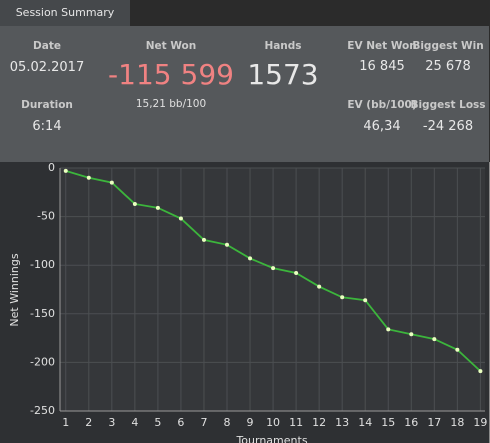 Image resolution: width=490 pixels, height=443 pixels. Describe the element at coordinates (157, 422) in the screenshot. I see `x-tick-label: 5` at that location.